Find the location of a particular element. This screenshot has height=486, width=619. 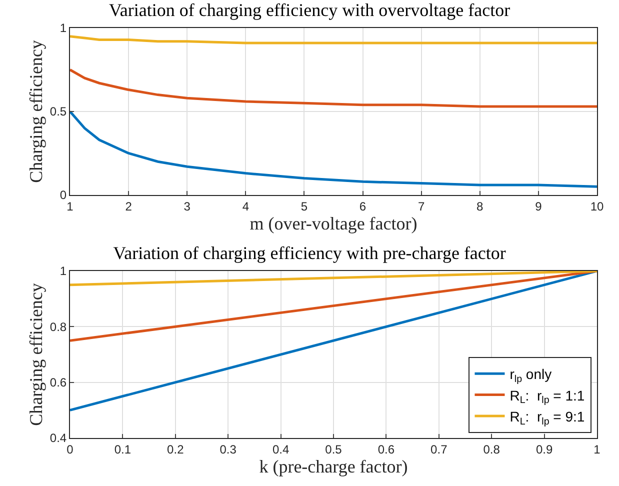

x-tick-label: 0.6 is located at coordinates (386, 449).